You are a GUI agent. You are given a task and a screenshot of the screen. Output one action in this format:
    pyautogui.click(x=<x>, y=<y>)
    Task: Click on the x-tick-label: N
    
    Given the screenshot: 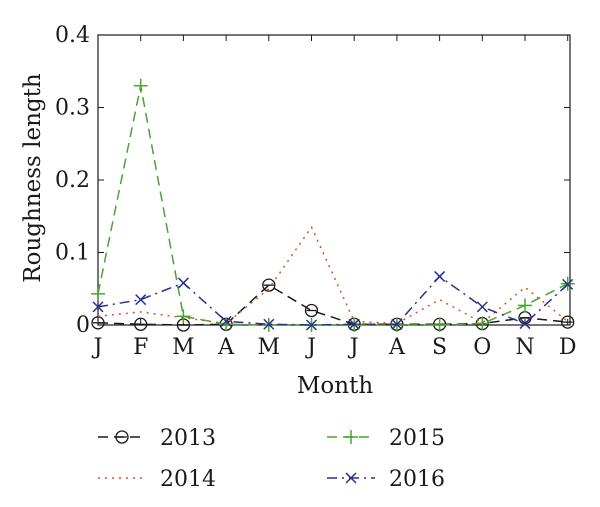 What is the action you would take?
    pyautogui.click(x=524, y=347)
    